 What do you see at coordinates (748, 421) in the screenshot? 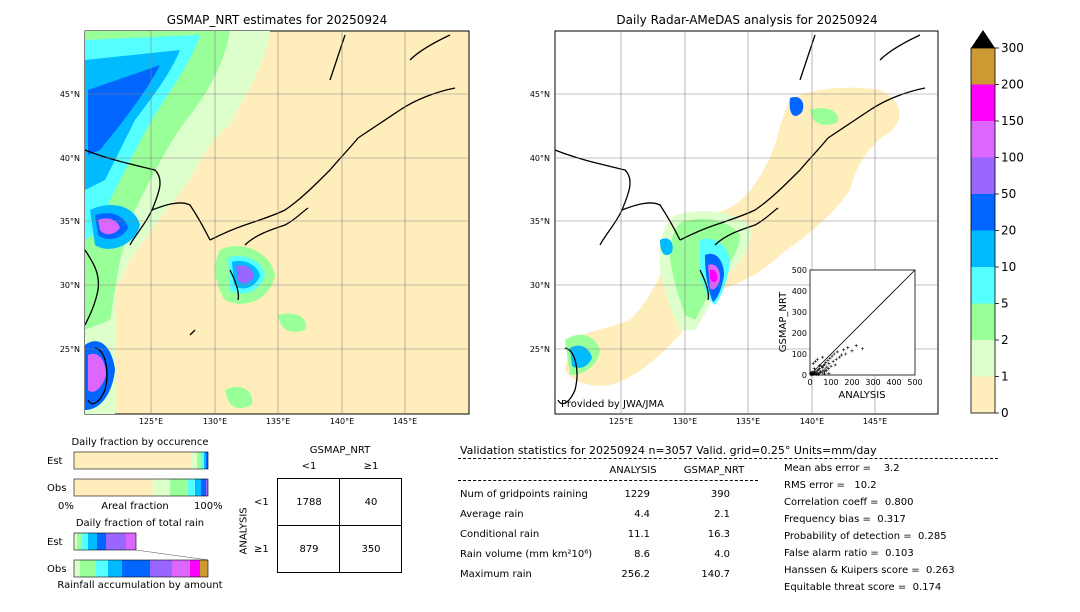
I see `right-map-lon-labels: 125°E 130°E 135°E 140°E 145°E` at bounding box center [748, 421].